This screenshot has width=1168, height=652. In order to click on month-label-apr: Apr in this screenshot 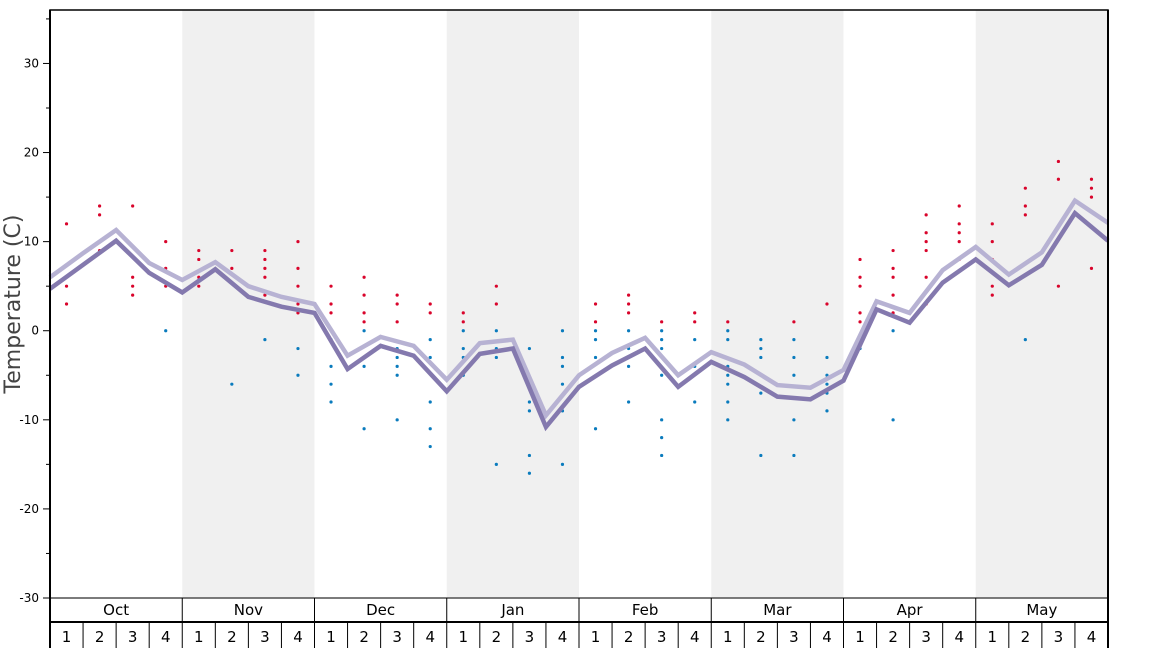, I will do `click(910, 610)`.